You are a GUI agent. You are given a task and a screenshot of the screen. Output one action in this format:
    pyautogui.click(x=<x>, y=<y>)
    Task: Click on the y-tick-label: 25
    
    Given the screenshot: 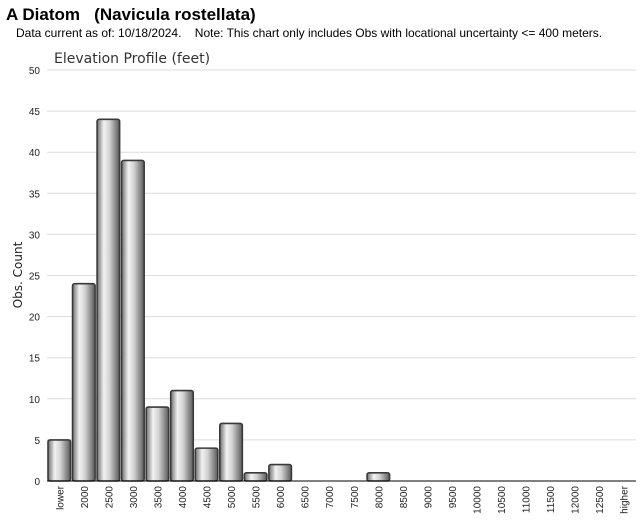 What is the action you would take?
    pyautogui.click(x=35, y=277)
    